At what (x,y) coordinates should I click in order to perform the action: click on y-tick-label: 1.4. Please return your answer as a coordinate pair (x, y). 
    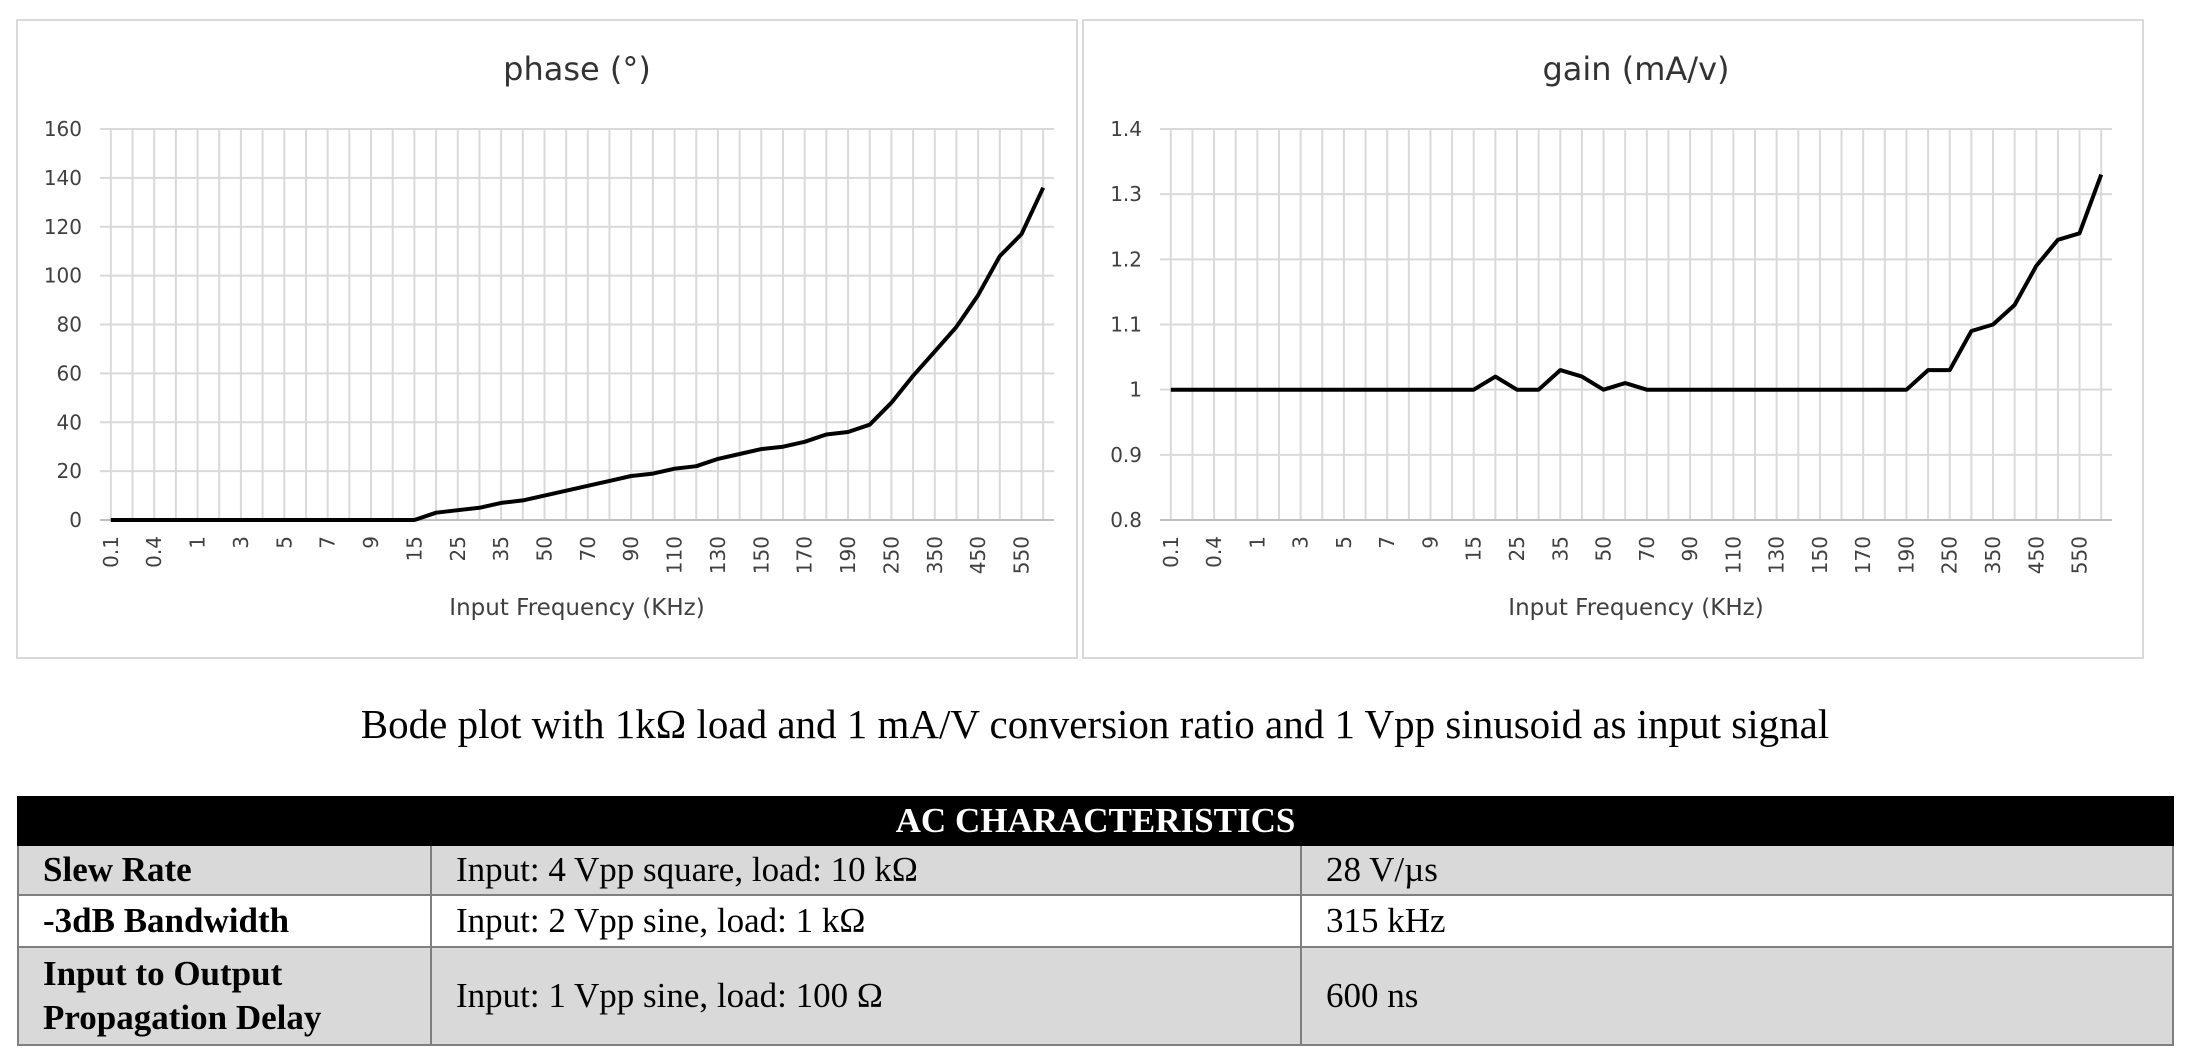
    Looking at the image, I should click on (1126, 129).